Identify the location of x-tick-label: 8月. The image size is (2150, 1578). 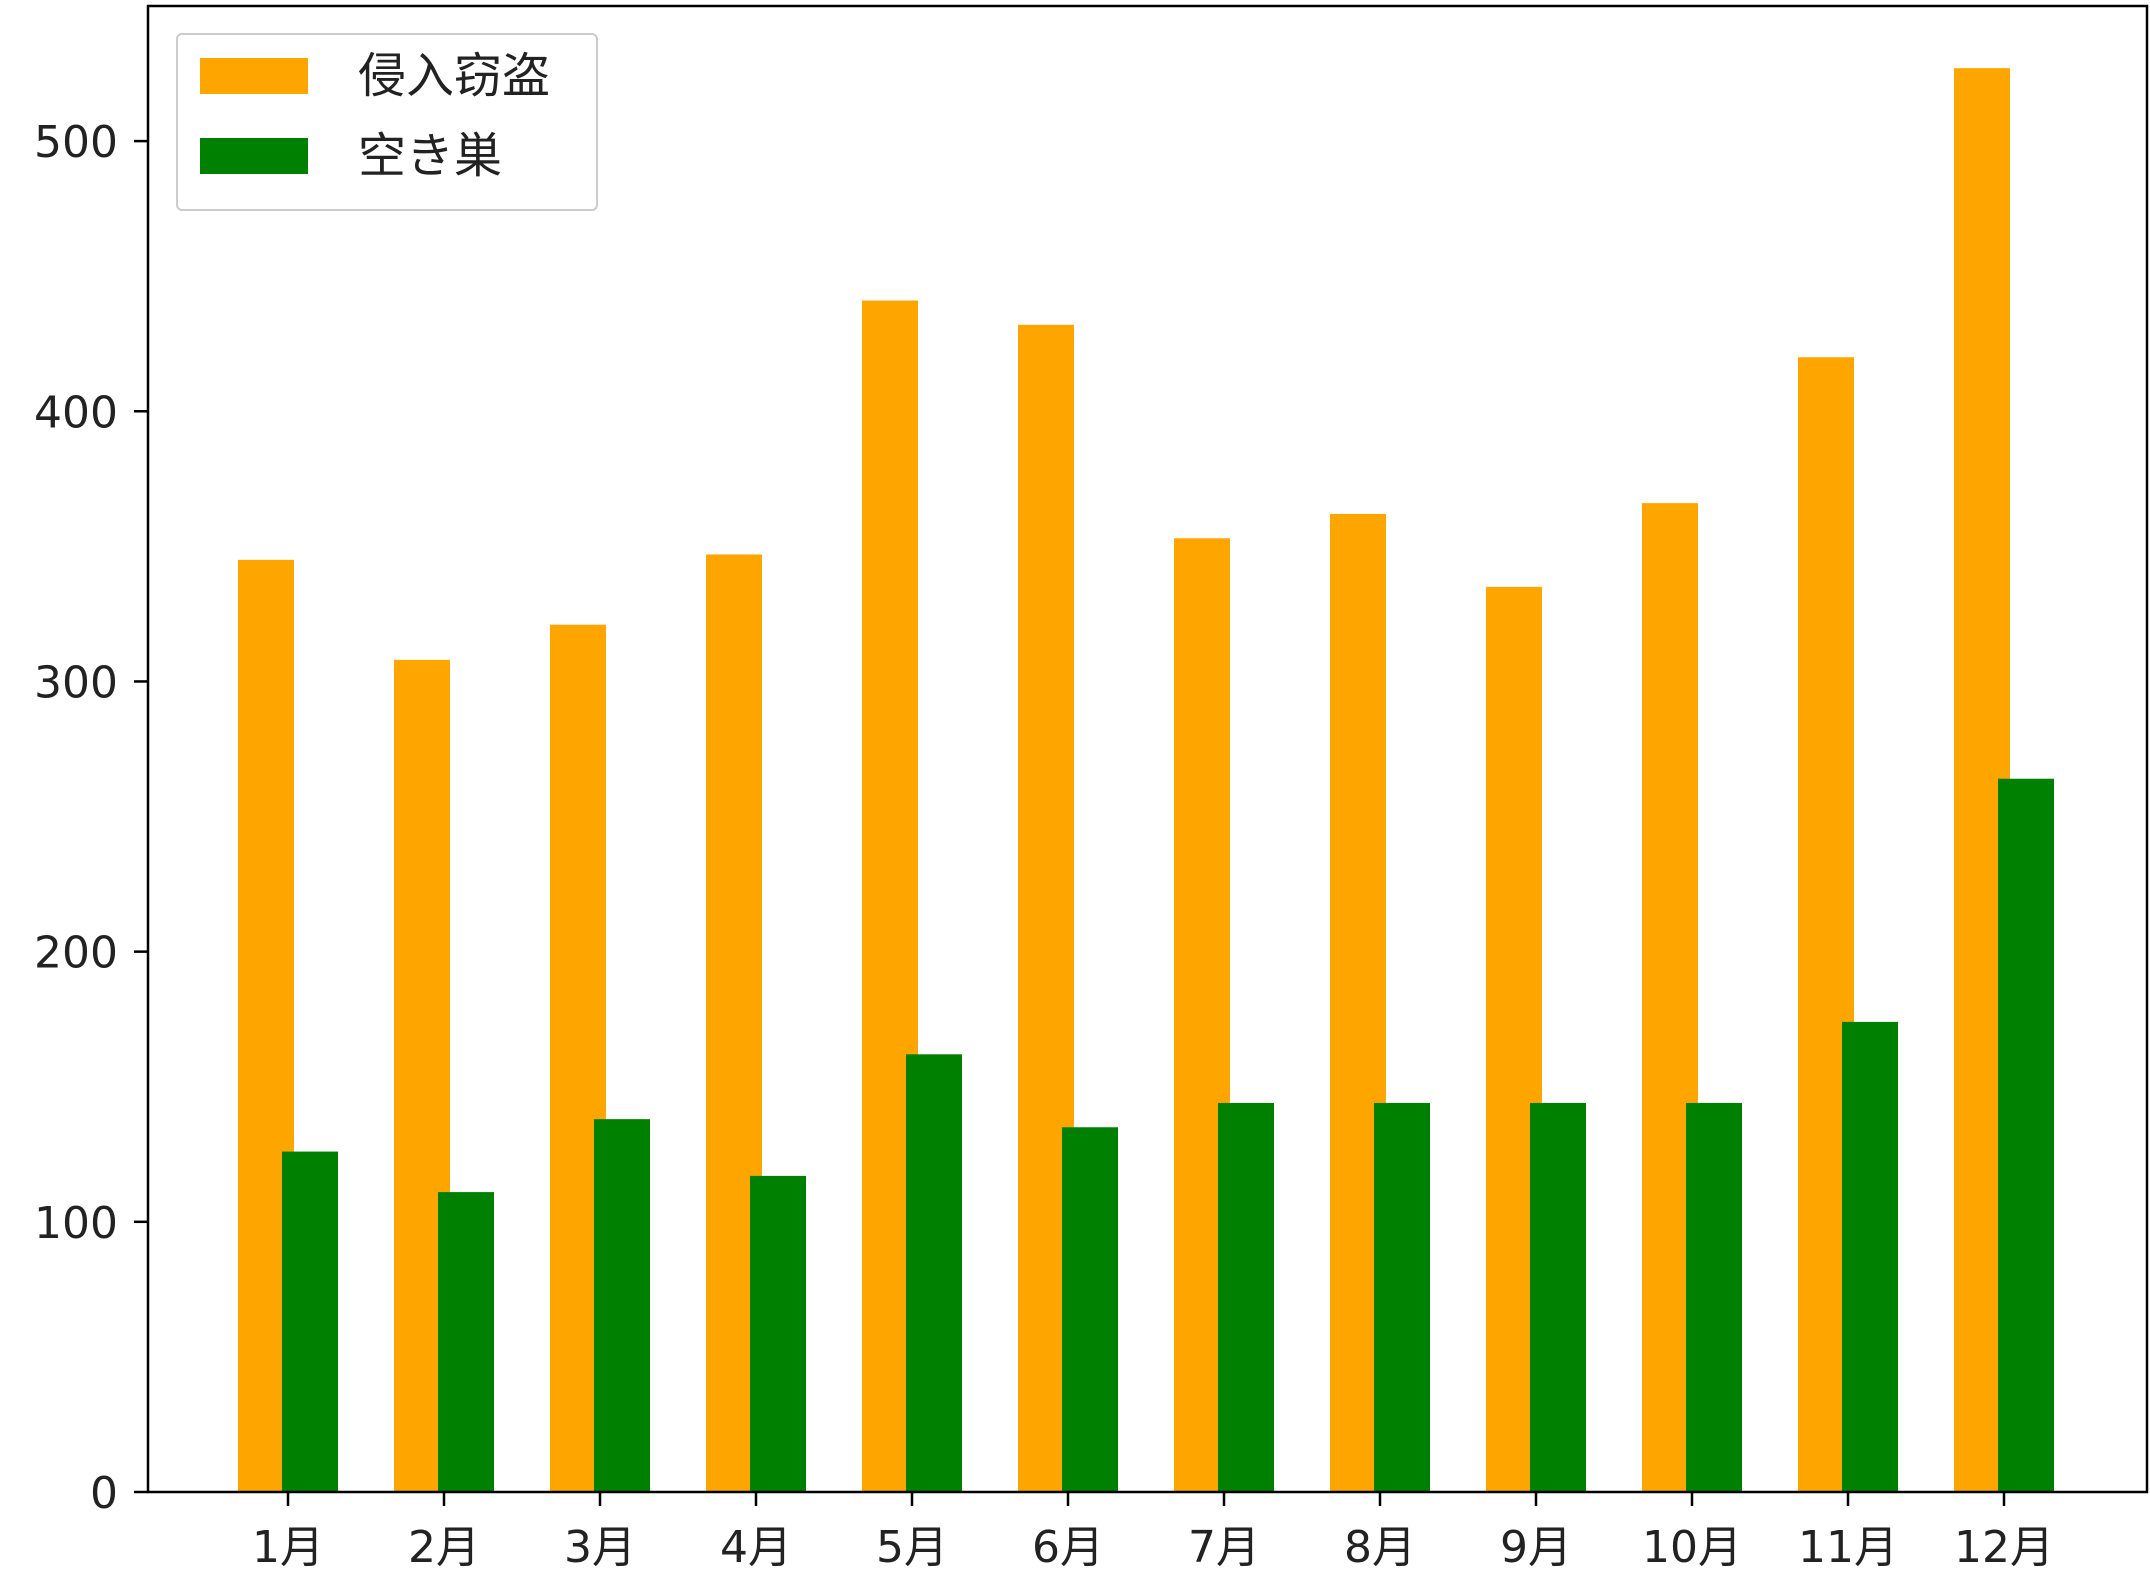
(1380, 1547).